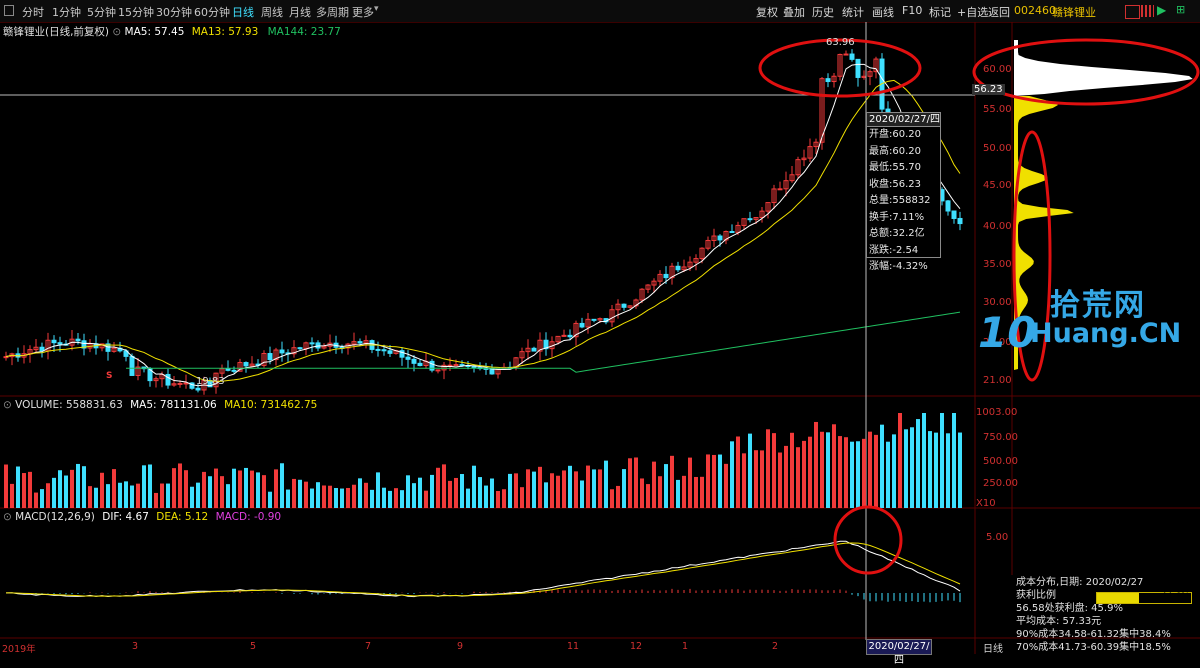 This screenshot has width=1200, height=668. I want to click on date-axis: 2019年 3 5 7 9 11 12 1 2, so click(487, 647).